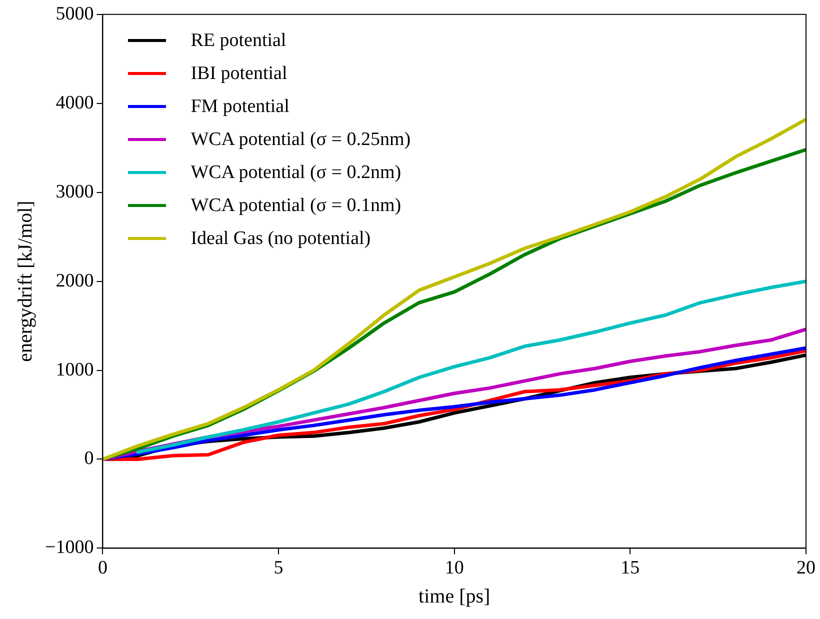 This screenshot has height=619, width=820. Describe the element at coordinates (279, 568) in the screenshot. I see `x-tick-label: 5` at that location.